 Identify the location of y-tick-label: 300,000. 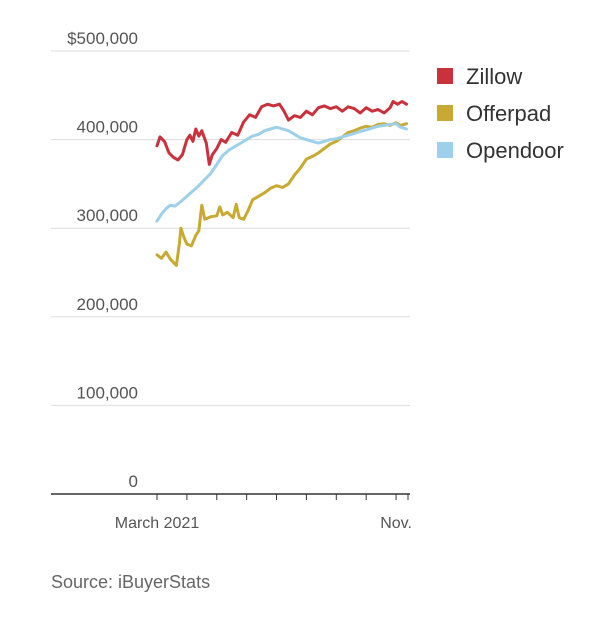
(107, 215).